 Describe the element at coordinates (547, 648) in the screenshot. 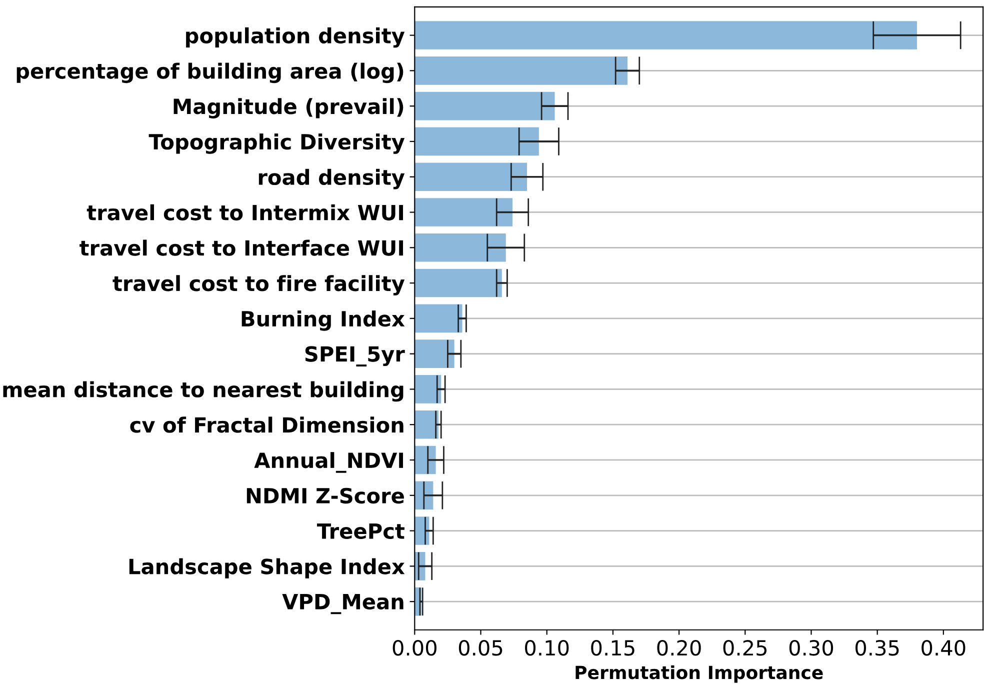

I see `x-tick-label: 0.10` at that location.